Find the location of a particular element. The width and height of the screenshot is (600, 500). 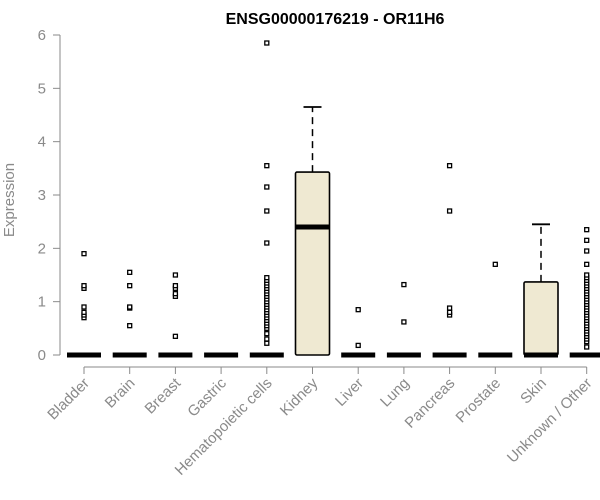

box-skin is located at coordinates (541, 290).